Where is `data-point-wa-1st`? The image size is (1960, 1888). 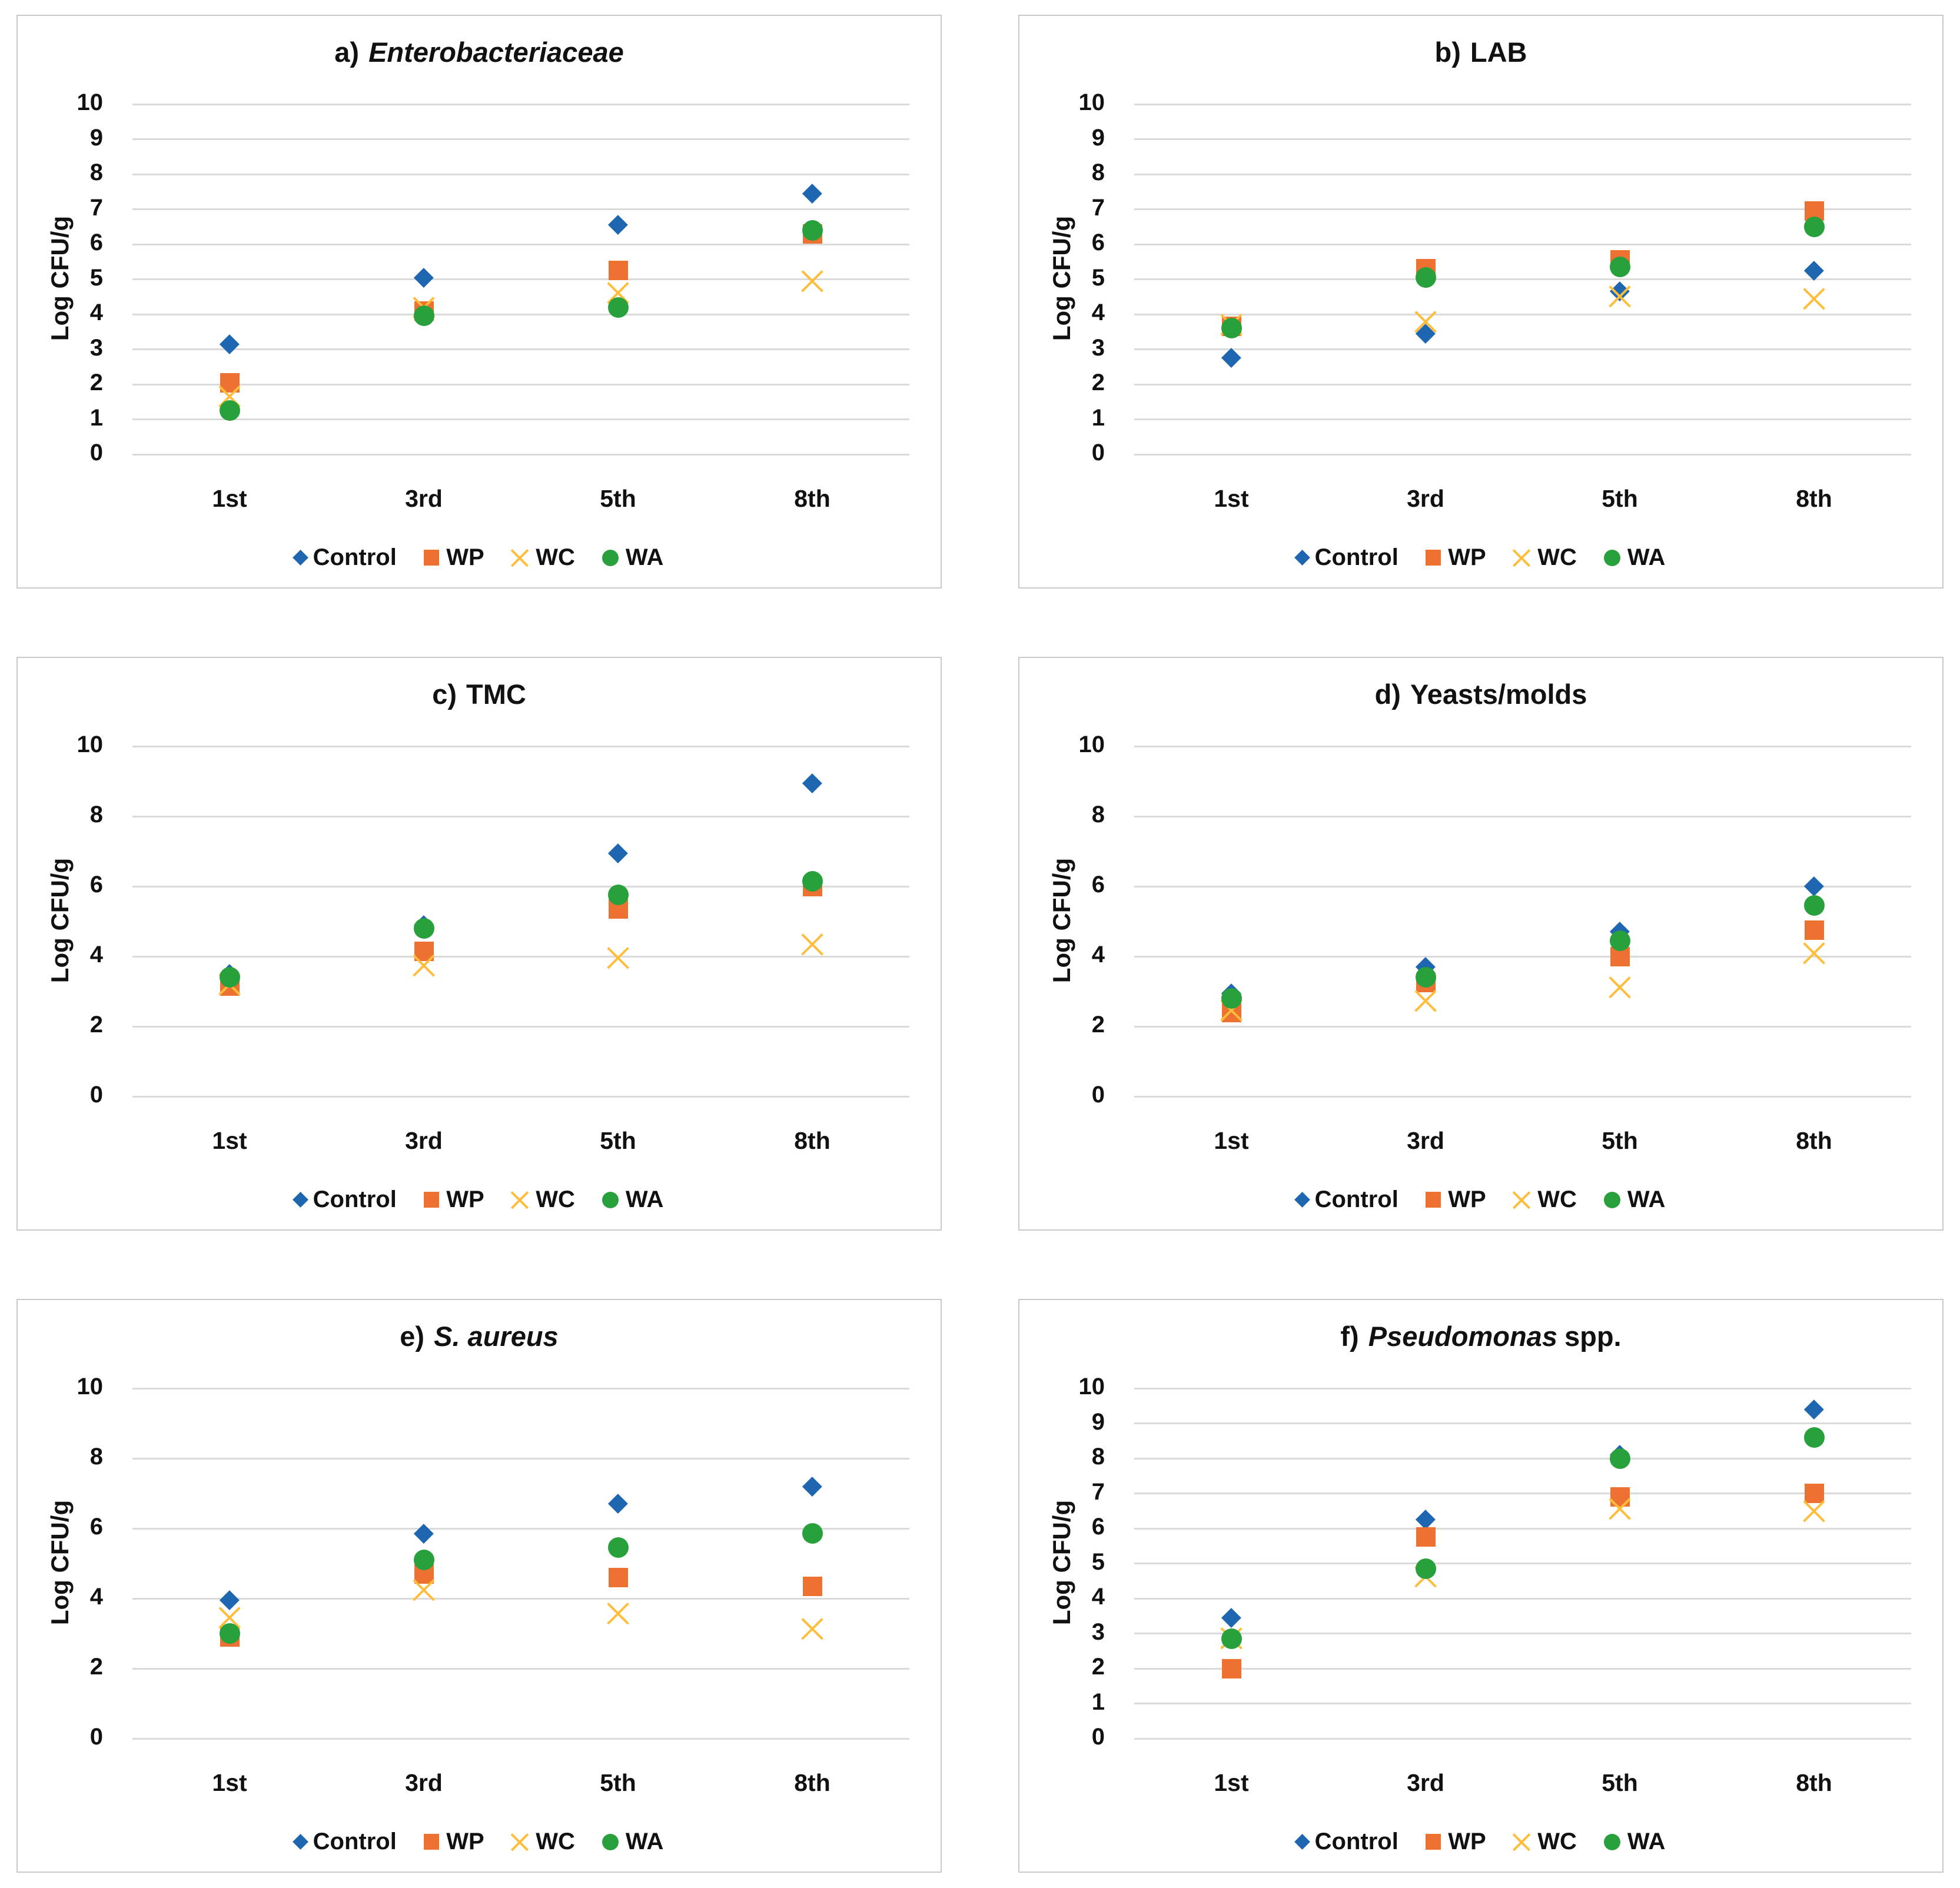 data-point-wa-1st is located at coordinates (1231, 328).